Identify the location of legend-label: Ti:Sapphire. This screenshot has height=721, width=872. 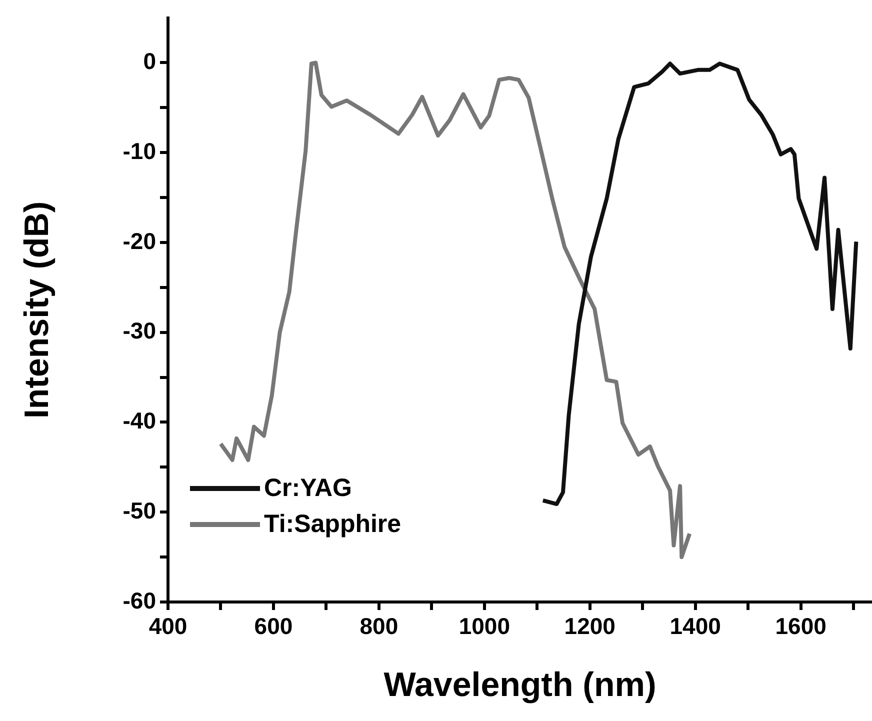
(333, 524).